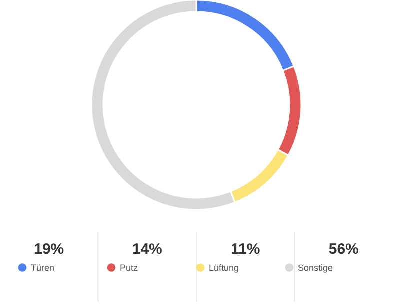 The height and width of the screenshot is (306, 393). I want to click on legend-label: Türen, so click(43, 267).